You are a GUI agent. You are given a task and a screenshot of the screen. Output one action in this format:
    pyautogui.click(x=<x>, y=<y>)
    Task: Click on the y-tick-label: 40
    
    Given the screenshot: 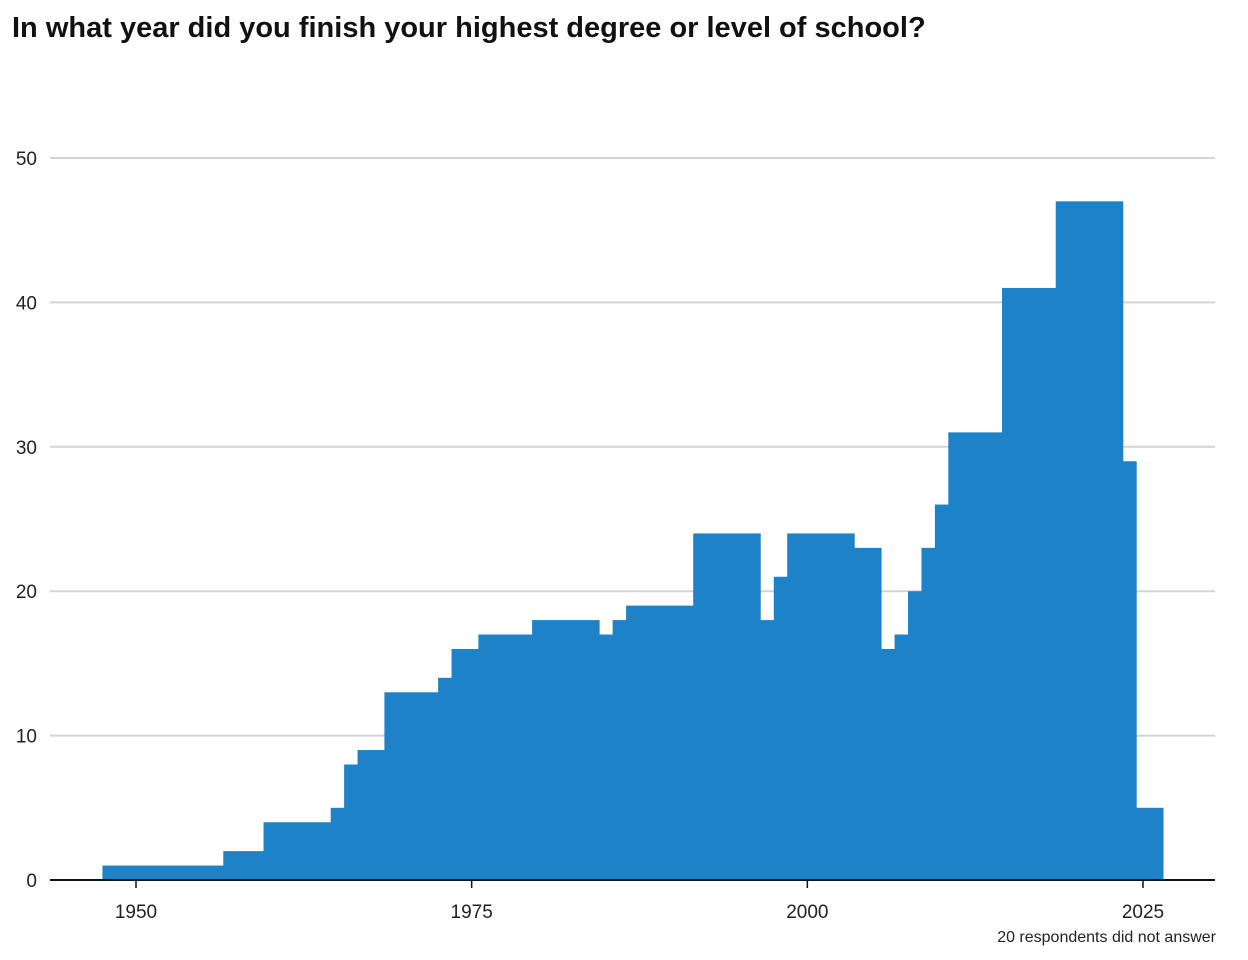 What is the action you would take?
    pyautogui.click(x=26, y=303)
    